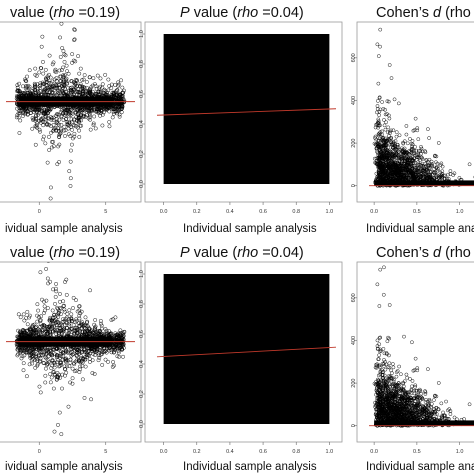  I want to click on x-tick-label: 0, so click(39, 212).